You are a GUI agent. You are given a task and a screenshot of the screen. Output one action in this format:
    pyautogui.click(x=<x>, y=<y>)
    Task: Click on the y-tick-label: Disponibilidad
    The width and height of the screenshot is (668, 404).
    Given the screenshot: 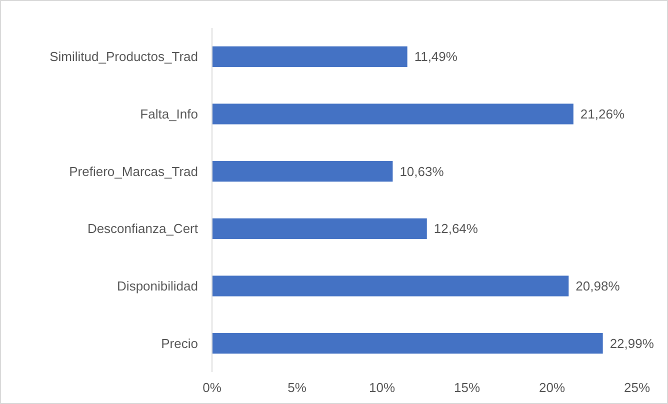 What is the action you would take?
    pyautogui.click(x=157, y=286)
    